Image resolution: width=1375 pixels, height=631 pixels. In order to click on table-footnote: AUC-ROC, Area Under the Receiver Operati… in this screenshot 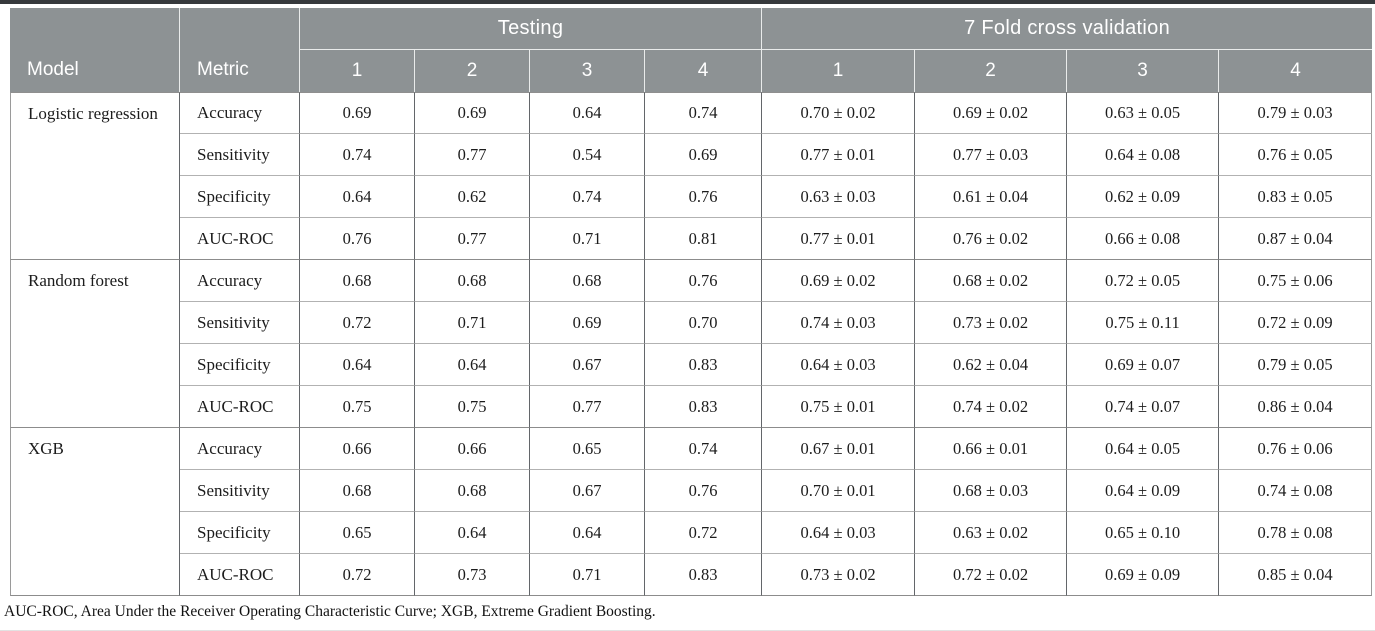, I will do `click(330, 611)`.